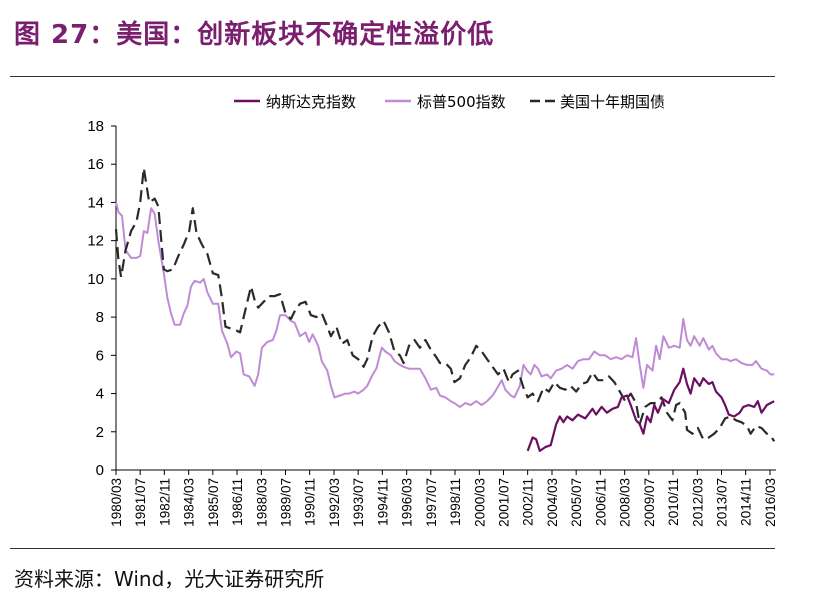 This screenshot has height=601, width=820. What do you see at coordinates (612, 102) in the screenshot?
I see `legend-label-treasury: 美国十年期国债` at bounding box center [612, 102].